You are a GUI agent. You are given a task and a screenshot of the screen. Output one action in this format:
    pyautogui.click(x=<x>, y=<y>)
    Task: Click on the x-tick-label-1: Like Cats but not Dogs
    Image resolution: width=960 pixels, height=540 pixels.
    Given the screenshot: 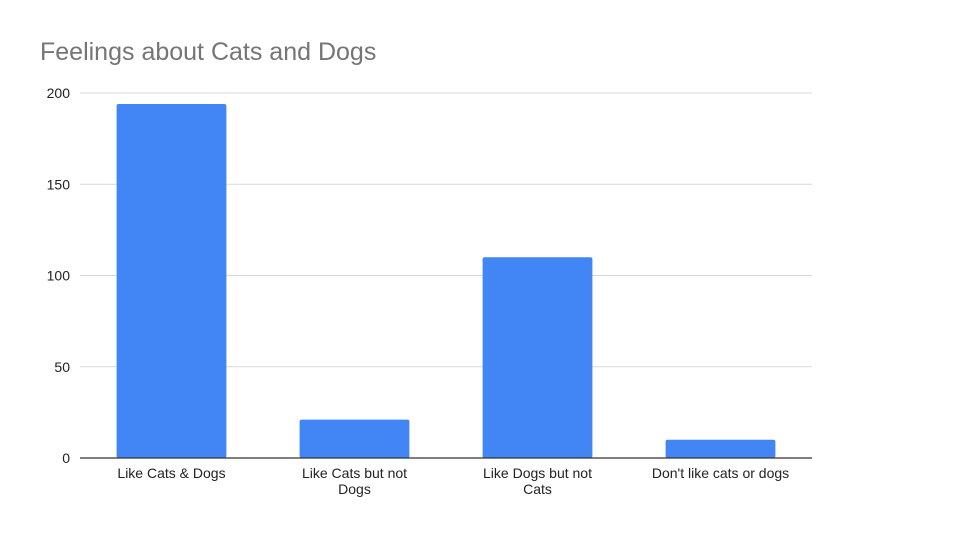 What is the action you would take?
    pyautogui.click(x=354, y=481)
    